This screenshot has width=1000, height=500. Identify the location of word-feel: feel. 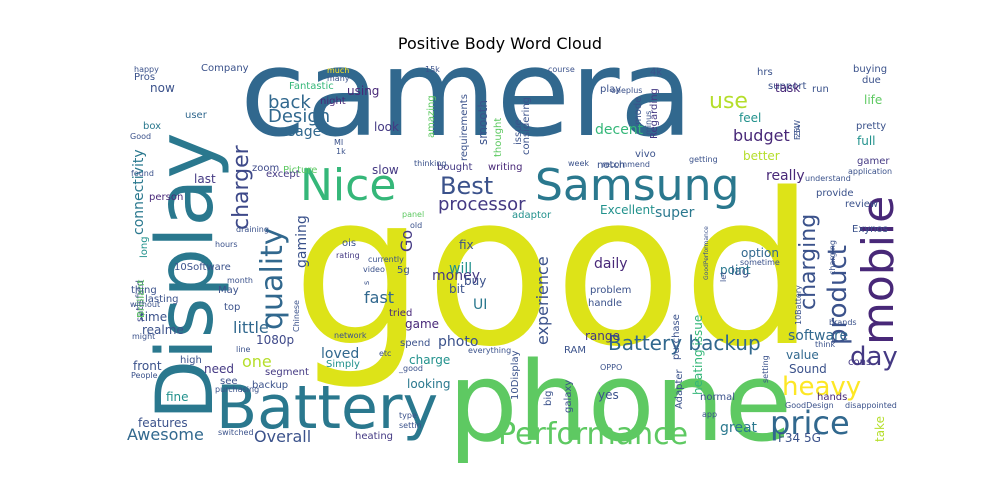
(750, 118).